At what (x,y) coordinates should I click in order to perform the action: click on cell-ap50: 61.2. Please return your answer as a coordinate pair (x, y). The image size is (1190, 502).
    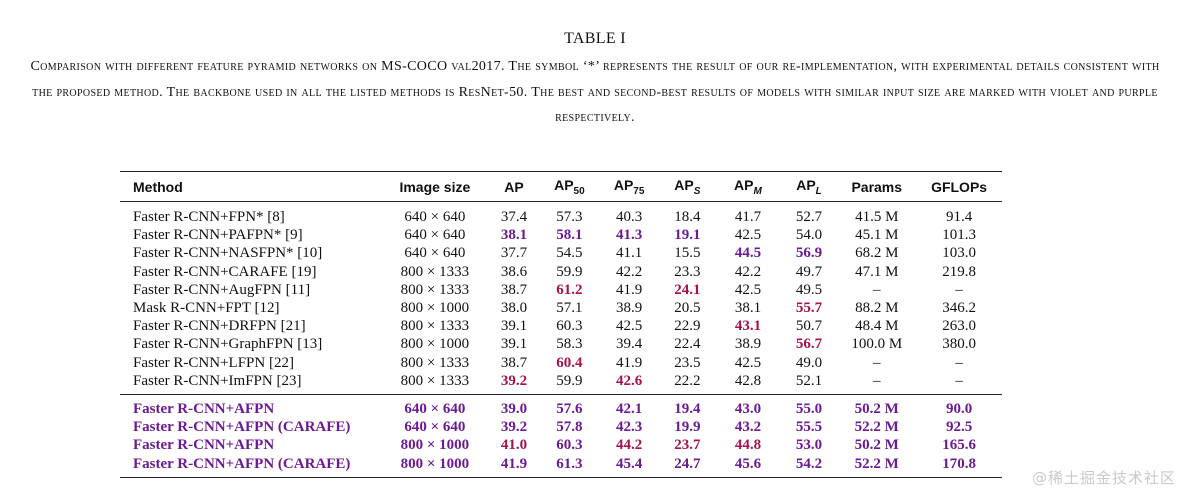
    Looking at the image, I should click on (569, 289).